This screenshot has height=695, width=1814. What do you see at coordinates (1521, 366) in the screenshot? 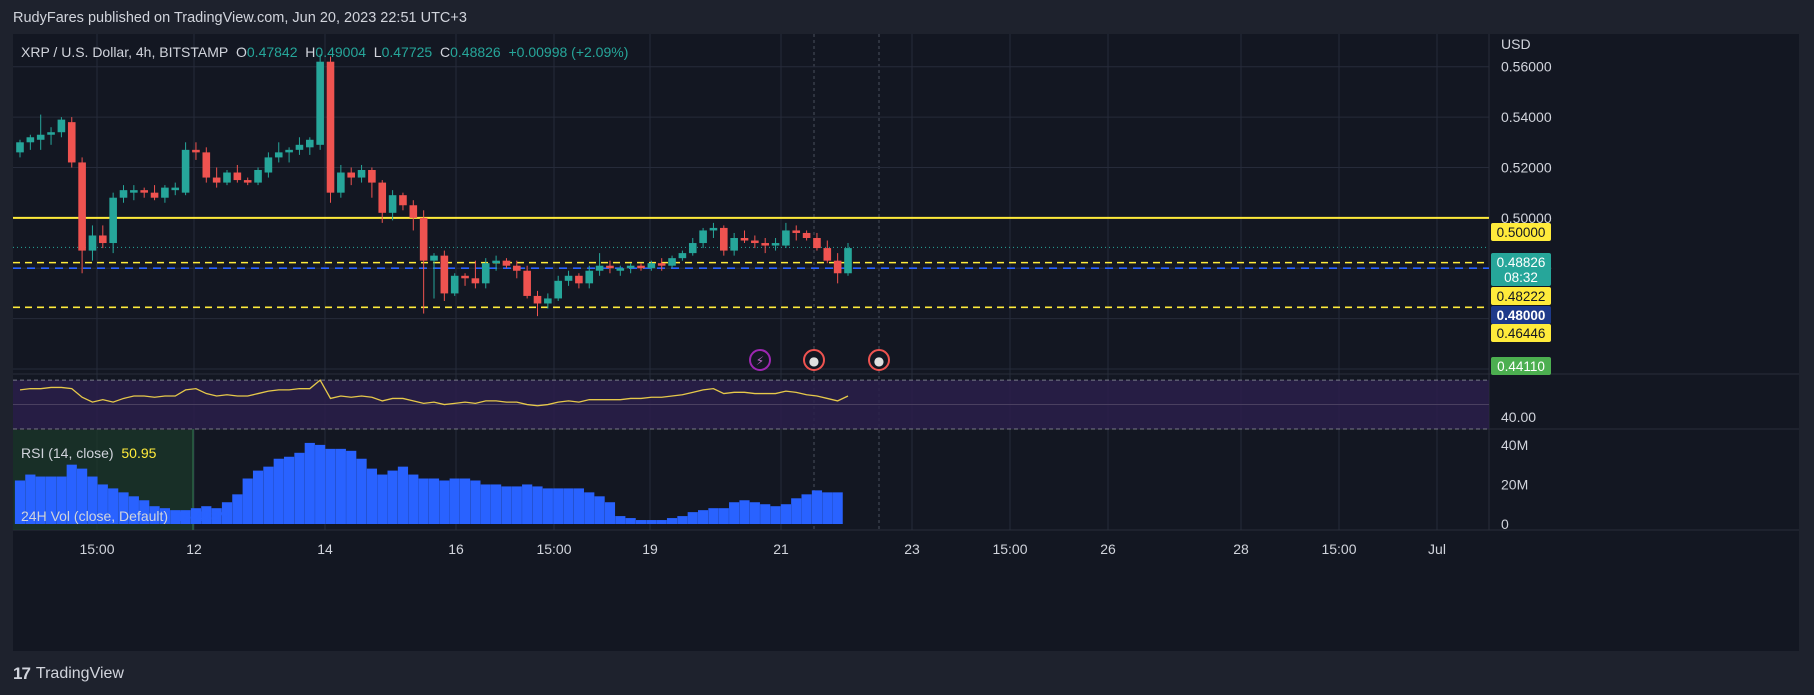
I see `price-label-text: 0.44110` at bounding box center [1521, 366].